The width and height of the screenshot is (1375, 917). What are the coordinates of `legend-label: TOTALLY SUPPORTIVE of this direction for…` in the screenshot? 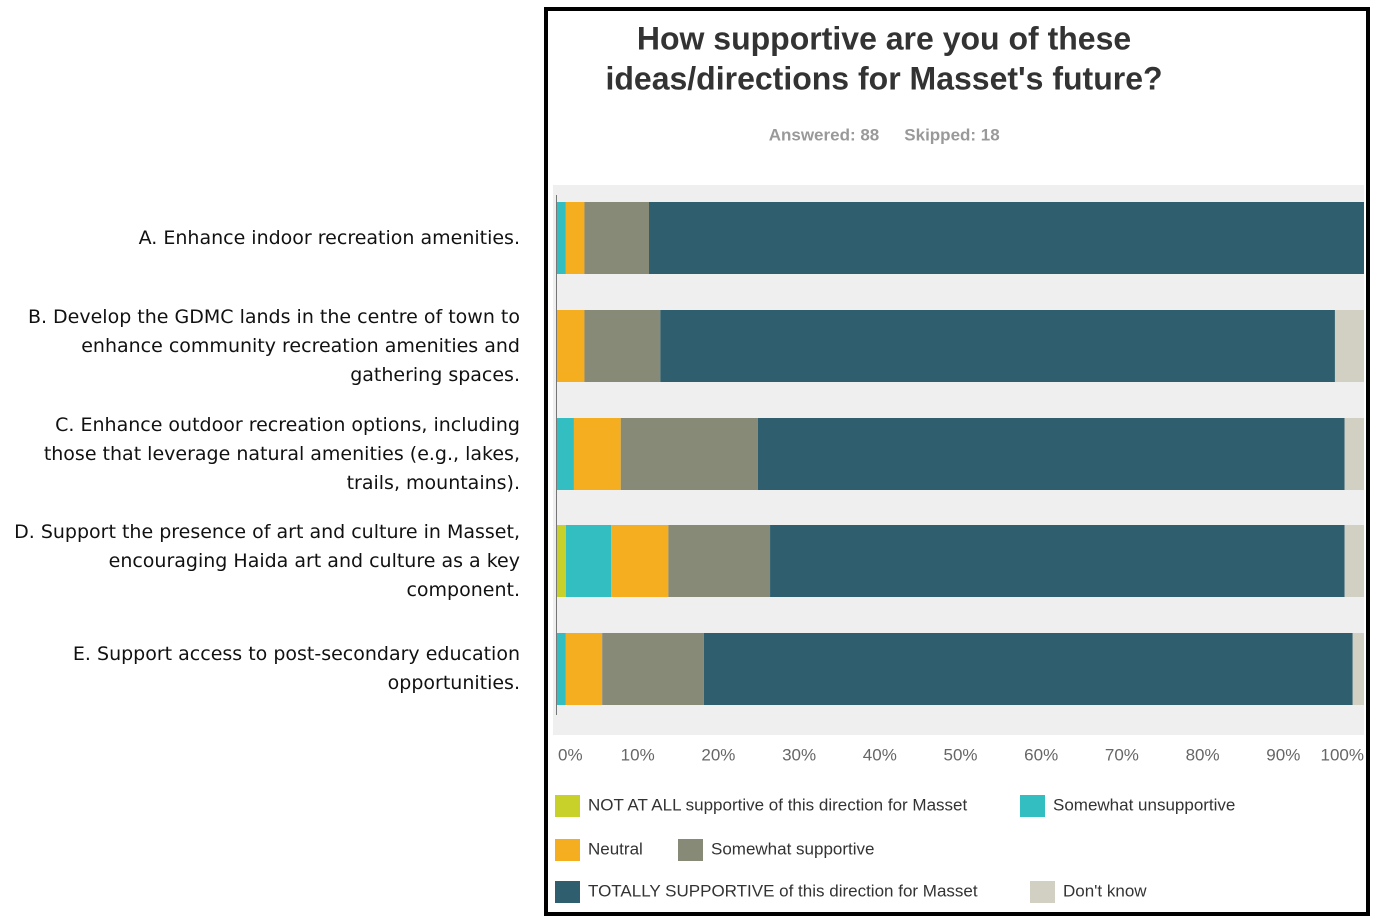 It's located at (783, 890).